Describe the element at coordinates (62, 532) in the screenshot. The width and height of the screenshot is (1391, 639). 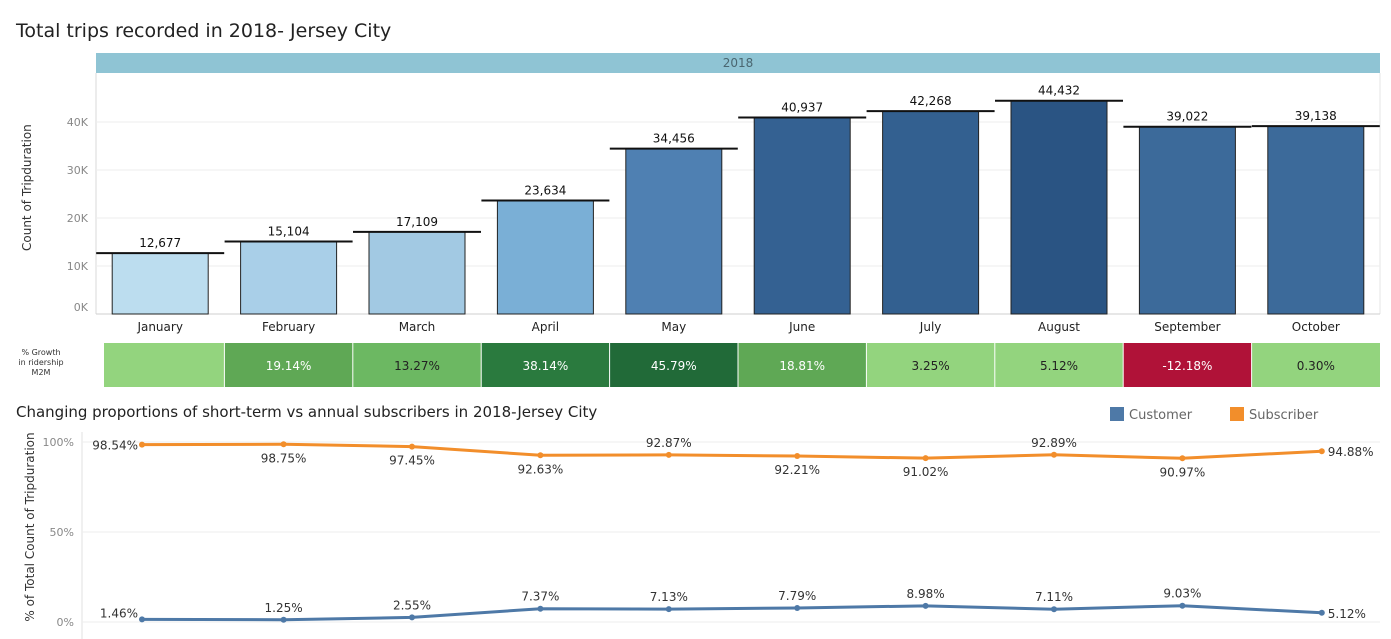
I see `line-y-tick-label: 50%` at that location.